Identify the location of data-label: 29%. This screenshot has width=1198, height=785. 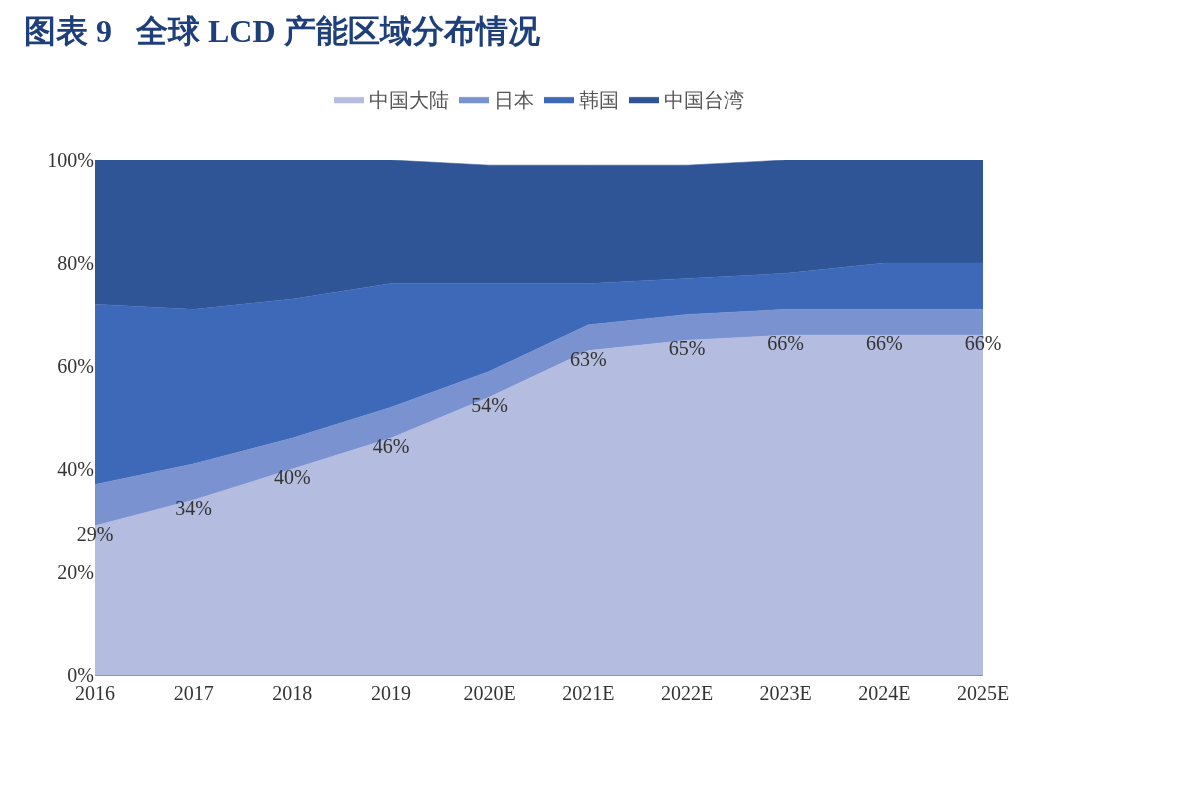
(95, 533).